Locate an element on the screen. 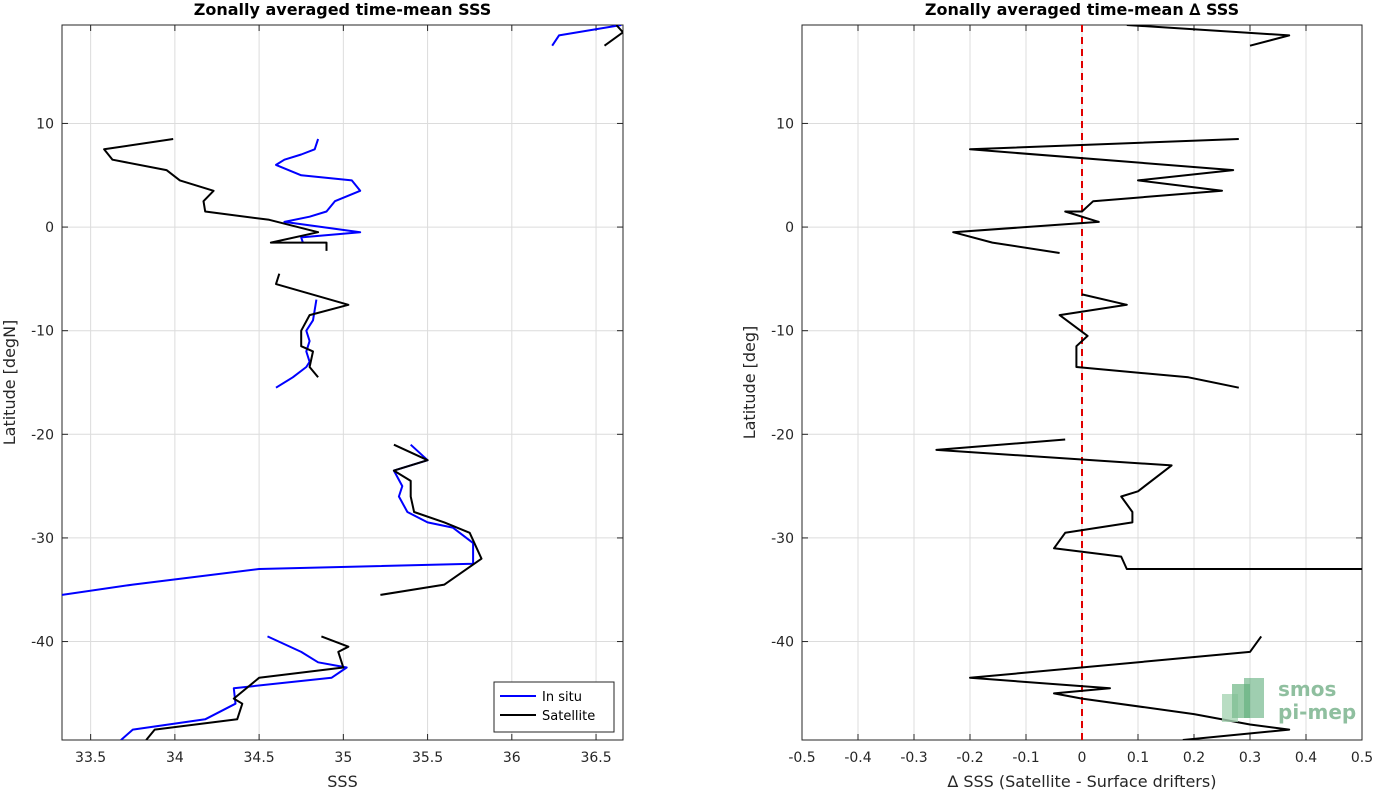 The height and width of the screenshot is (791, 1376). x-tick-label: -0.1 is located at coordinates (1025, 758).